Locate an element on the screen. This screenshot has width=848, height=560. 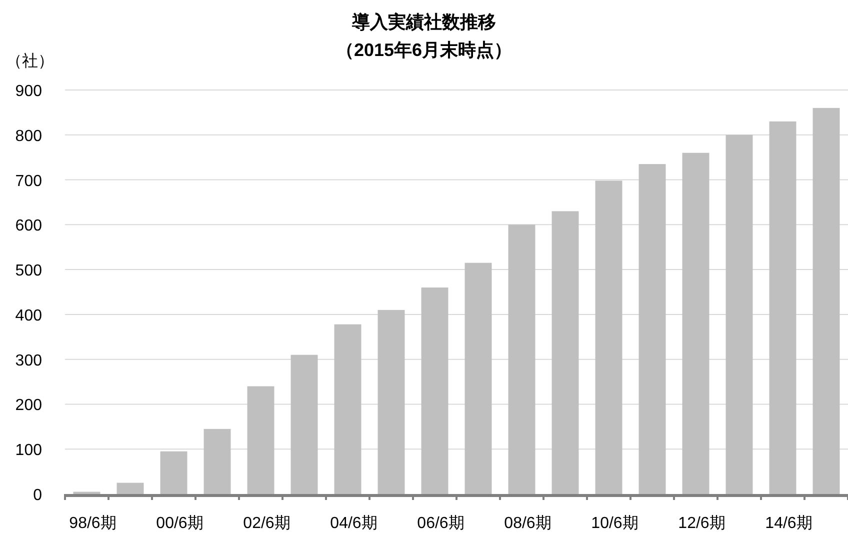
x-tick-label: 10/6期 is located at coordinates (614, 523).